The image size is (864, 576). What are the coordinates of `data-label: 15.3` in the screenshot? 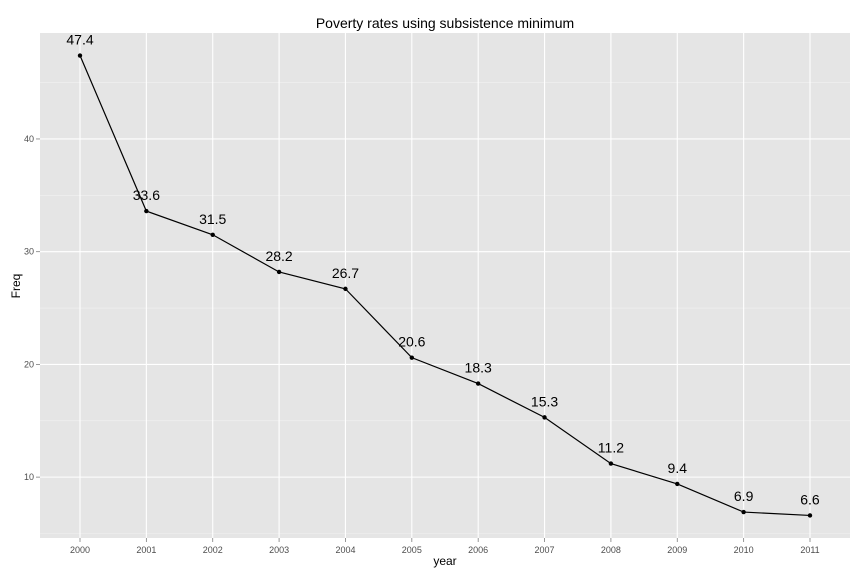 It's located at (544, 401).